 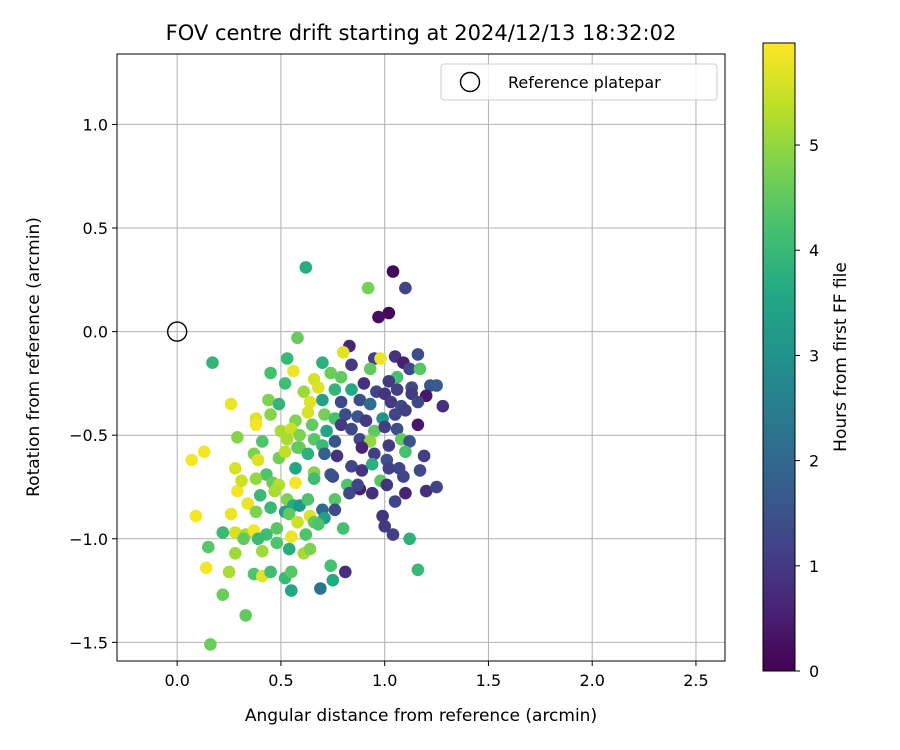 I want to click on legend-marker-reference, so click(x=470, y=82).